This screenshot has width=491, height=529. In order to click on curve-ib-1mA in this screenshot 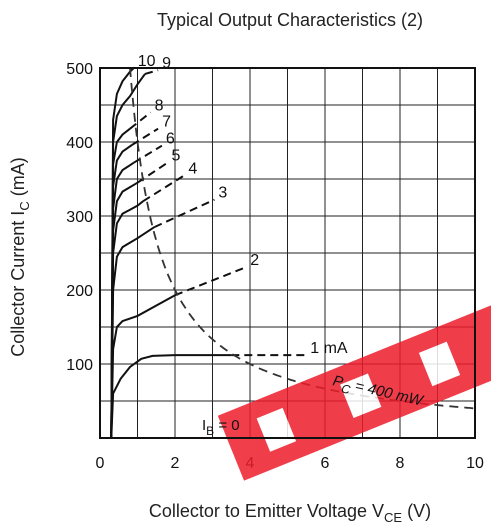, I will do `click(171, 396)`.